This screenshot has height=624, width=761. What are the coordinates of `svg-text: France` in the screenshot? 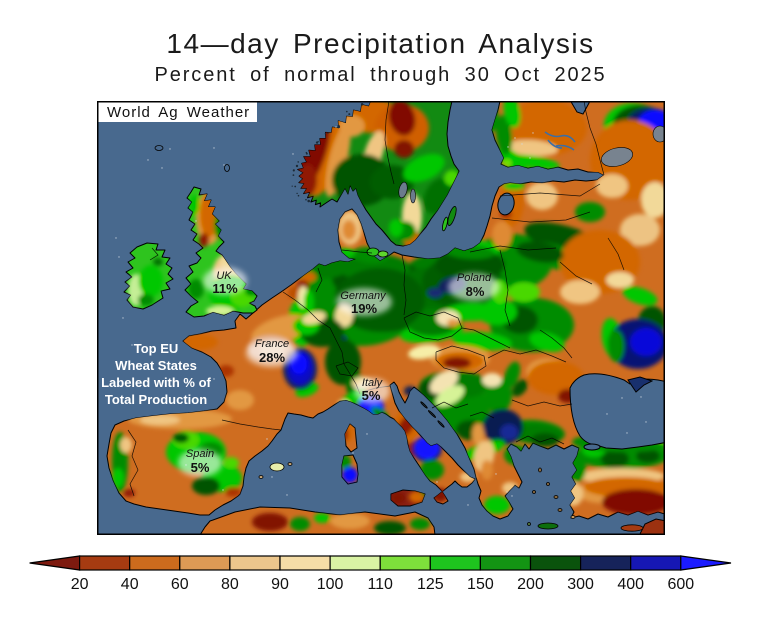 It's located at (272, 344).